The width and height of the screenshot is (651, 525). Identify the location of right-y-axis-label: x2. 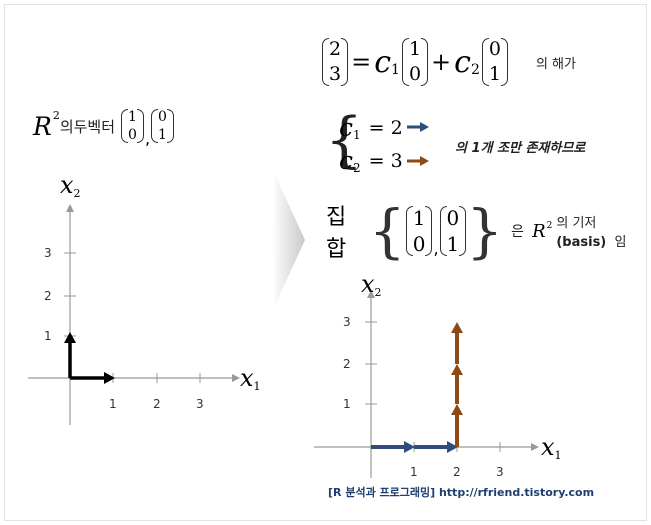
(371, 284).